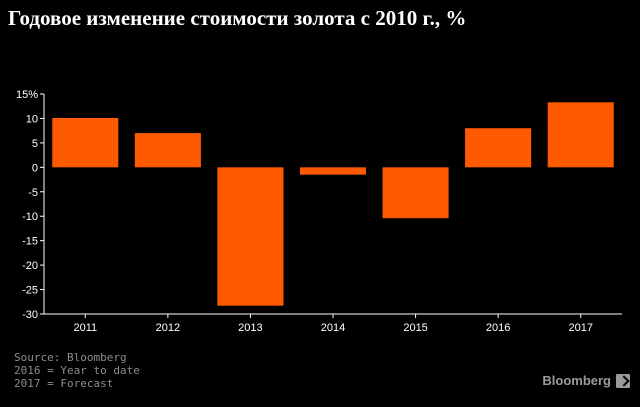  Describe the element at coordinates (250, 328) in the screenshot. I see `x-tick-label: 2013` at that location.